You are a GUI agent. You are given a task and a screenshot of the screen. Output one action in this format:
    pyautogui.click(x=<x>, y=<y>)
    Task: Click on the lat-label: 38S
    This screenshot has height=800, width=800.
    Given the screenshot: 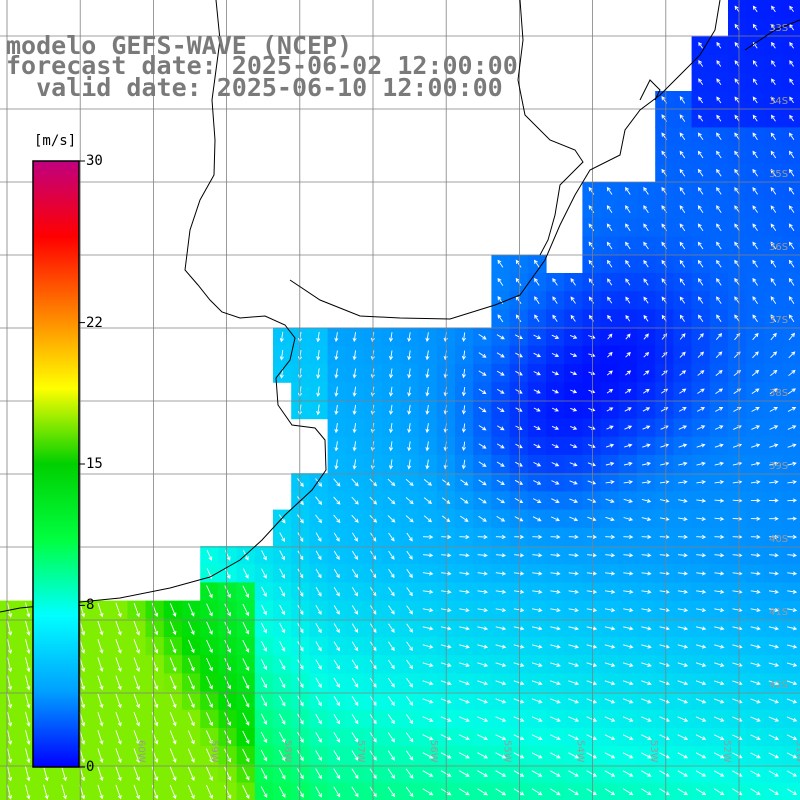 What is the action you would take?
    pyautogui.click(x=778, y=393)
    